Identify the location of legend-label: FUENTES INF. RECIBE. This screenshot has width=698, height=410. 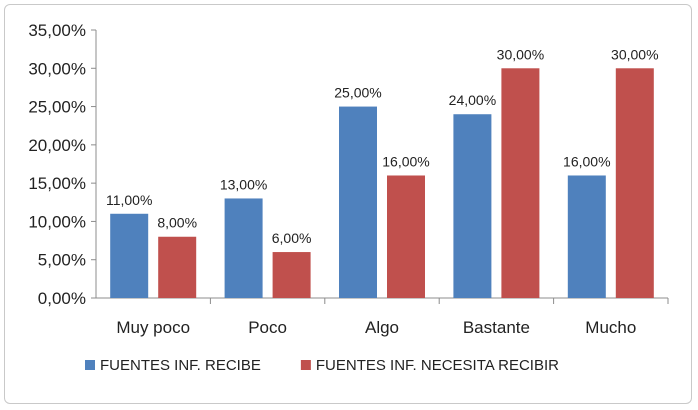
(180, 365).